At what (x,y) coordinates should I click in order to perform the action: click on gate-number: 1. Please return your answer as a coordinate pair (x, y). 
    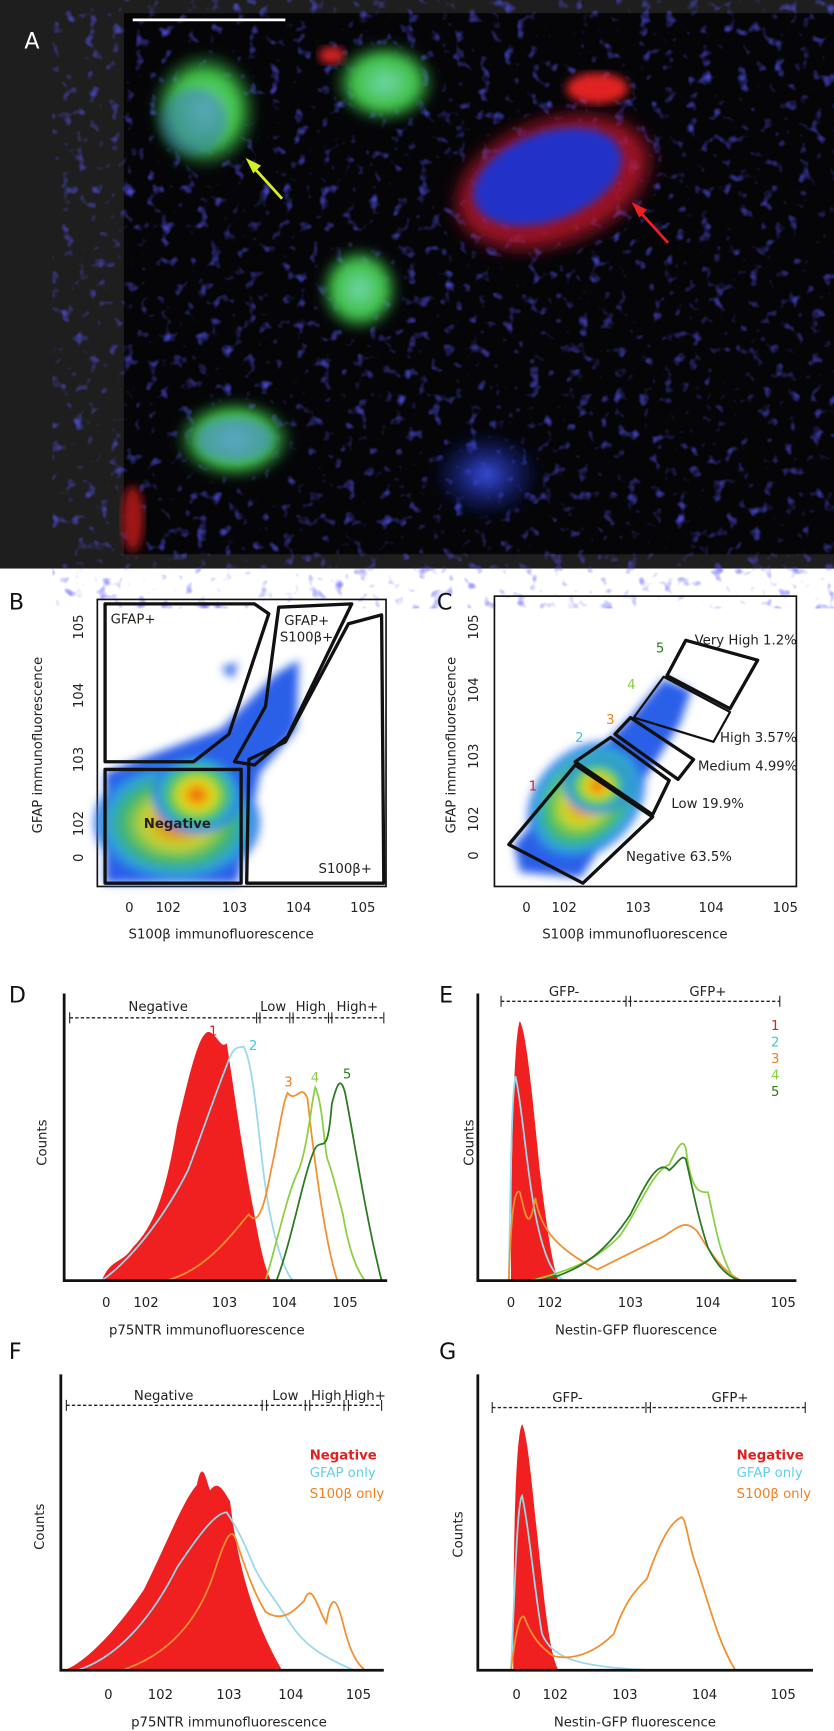
    Looking at the image, I should click on (533, 786).